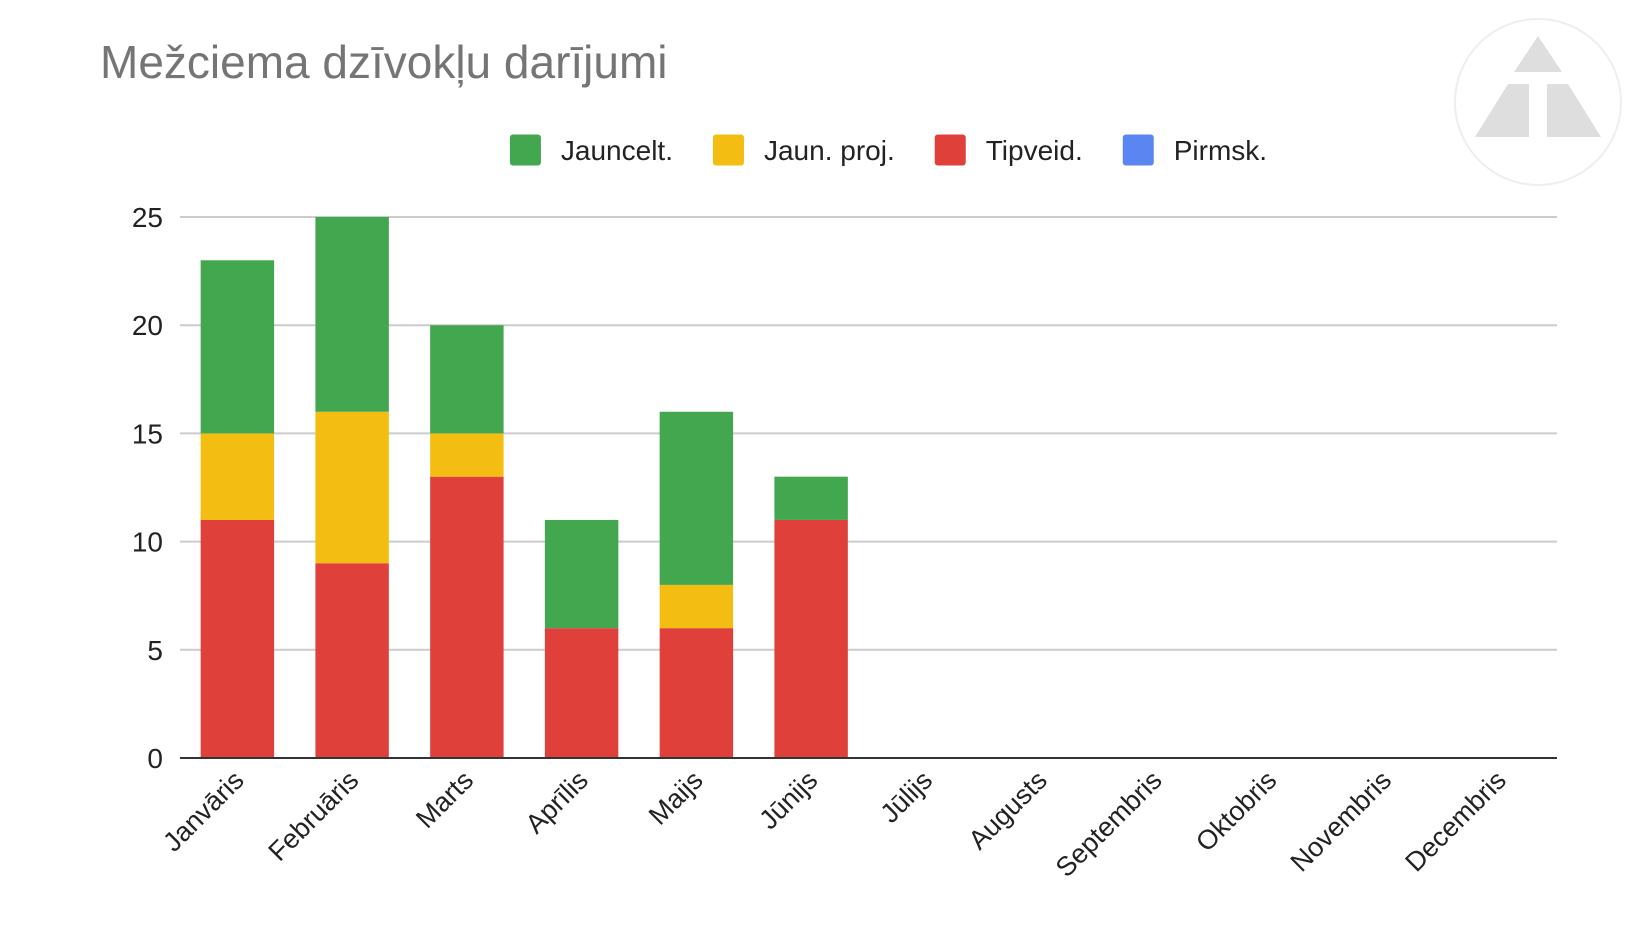 The width and height of the screenshot is (1639, 929). I want to click on x-tick-label: Decembris, so click(1455, 821).